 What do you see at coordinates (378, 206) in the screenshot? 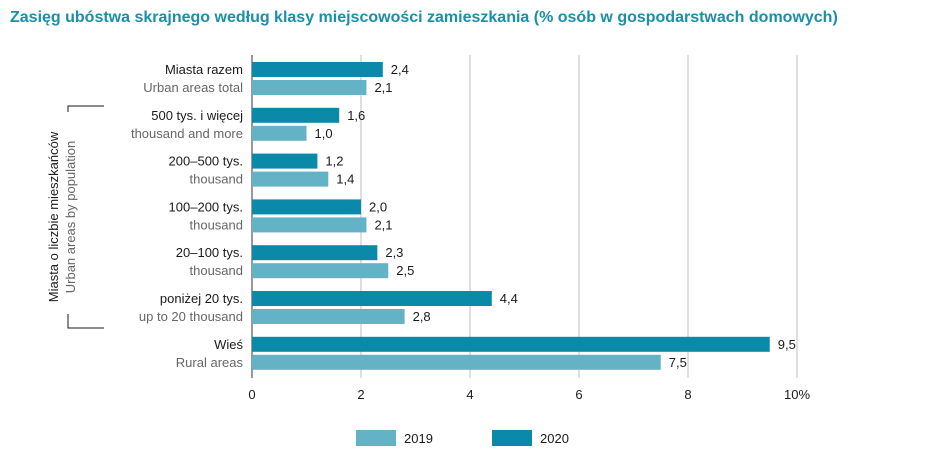
I see `data-label-2020: 2,0` at bounding box center [378, 206].